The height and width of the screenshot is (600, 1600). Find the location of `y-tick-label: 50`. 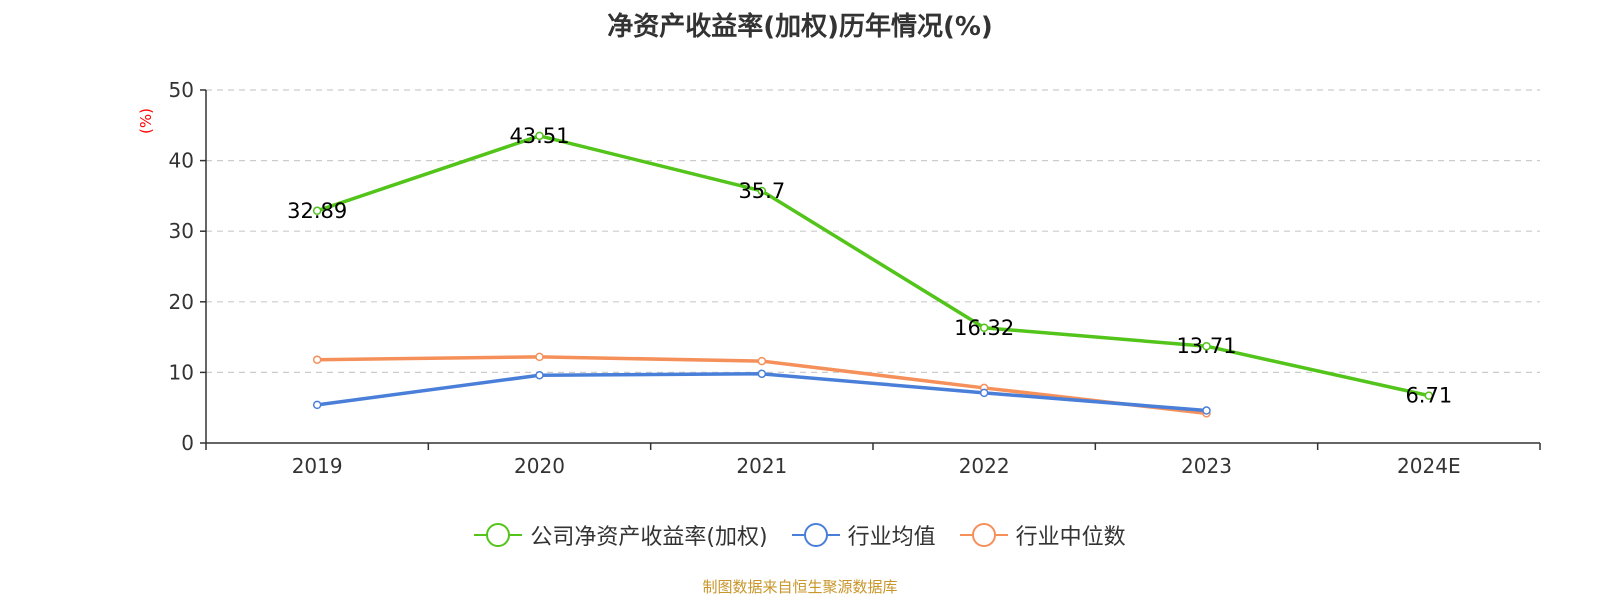

y-tick-label: 50 is located at coordinates (181, 90).